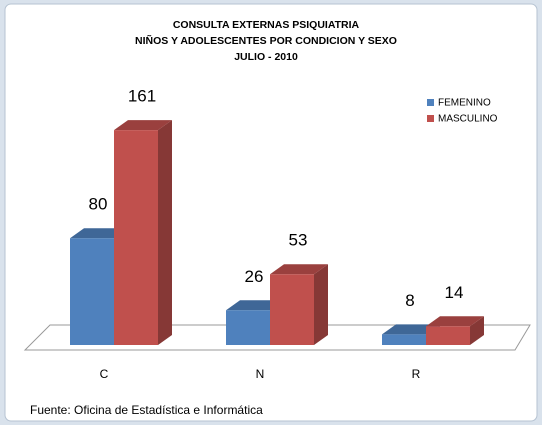 The image size is (542, 425). Describe the element at coordinates (260, 374) in the screenshot. I see `x-tick-label: N` at that location.